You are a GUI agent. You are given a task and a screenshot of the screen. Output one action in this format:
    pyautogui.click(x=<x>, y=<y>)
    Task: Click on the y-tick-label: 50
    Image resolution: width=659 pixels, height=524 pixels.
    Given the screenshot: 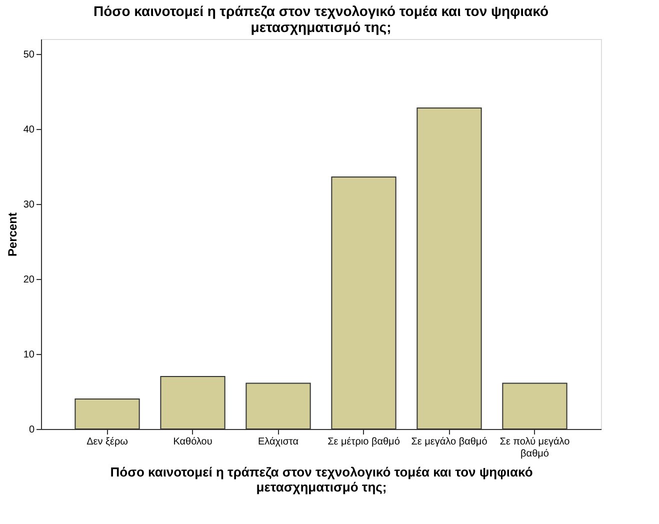 What is the action you would take?
    pyautogui.click(x=29, y=55)
    